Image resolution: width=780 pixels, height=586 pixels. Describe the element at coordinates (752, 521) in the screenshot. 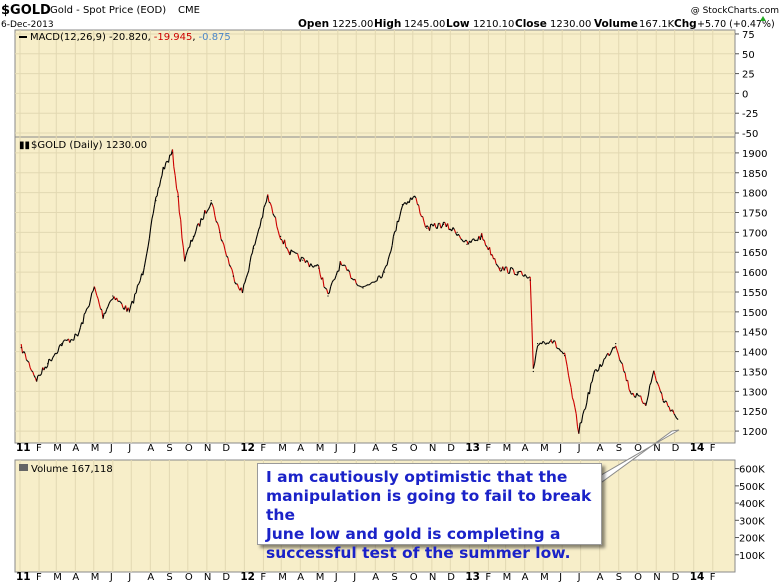

I see `volume-y-tick-label: 300K` at that location.